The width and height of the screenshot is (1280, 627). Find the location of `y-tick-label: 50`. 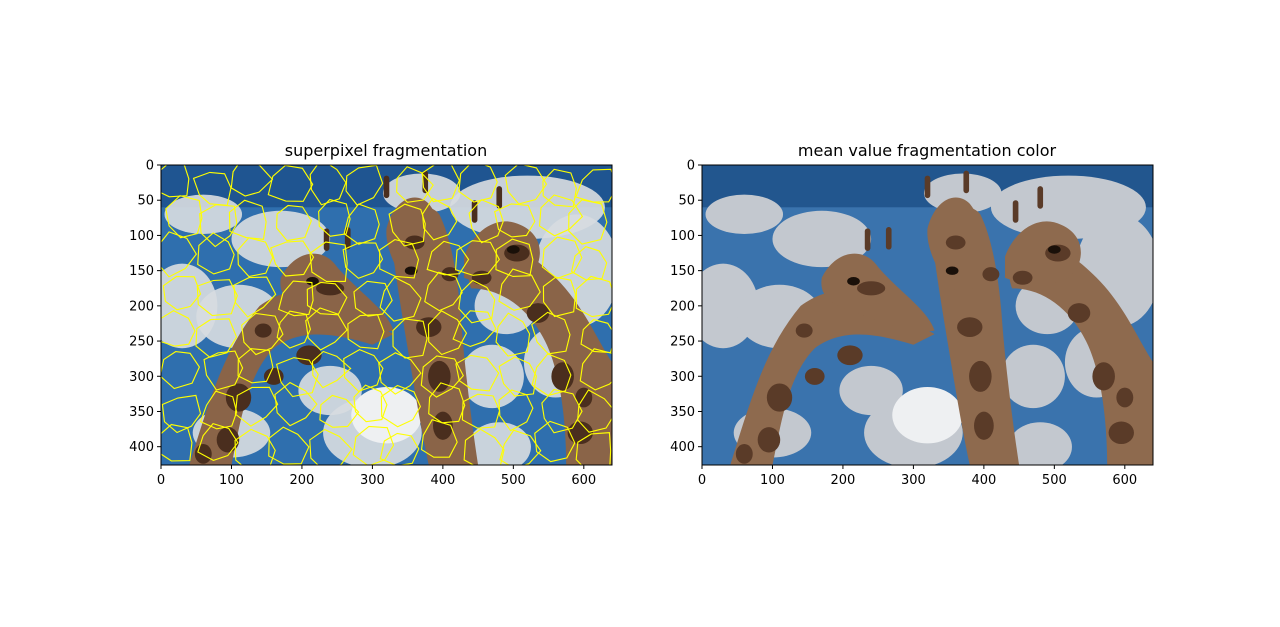

y-tick-label: 50 is located at coordinates (686, 201).